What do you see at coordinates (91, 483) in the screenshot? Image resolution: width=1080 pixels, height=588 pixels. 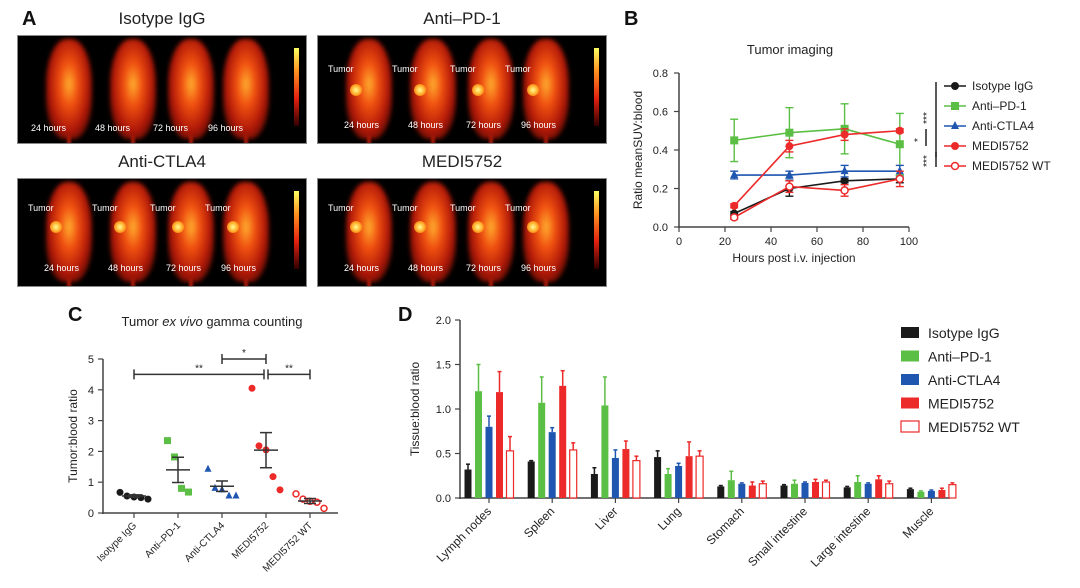 I see `y-tick-label: 1` at bounding box center [91, 483].